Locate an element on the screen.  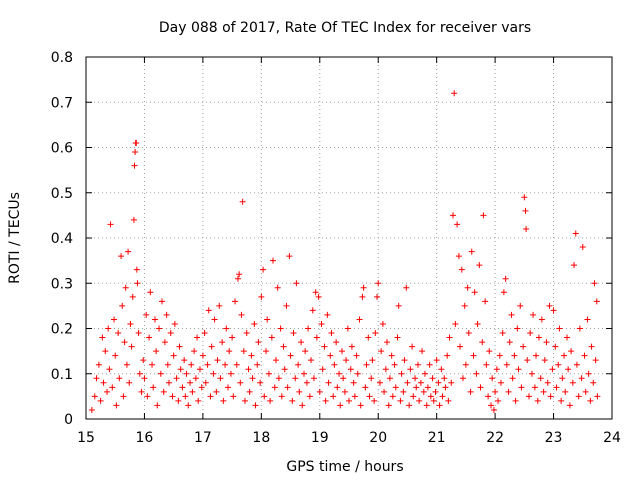
x-tick-label: 19 is located at coordinates (320, 438).